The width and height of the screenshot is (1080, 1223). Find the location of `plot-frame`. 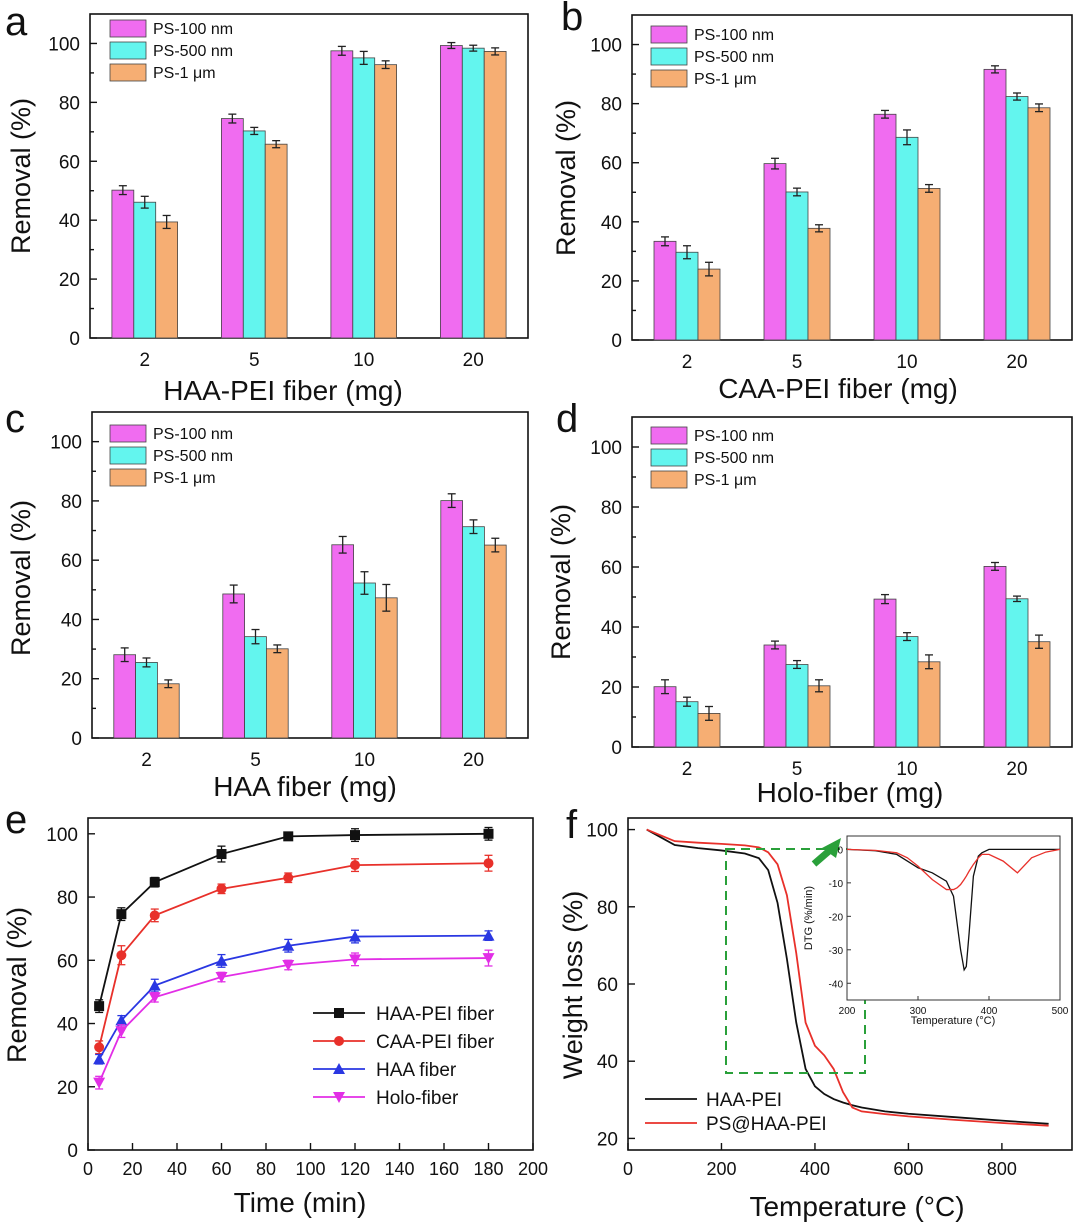

plot-frame is located at coordinates (309, 176).